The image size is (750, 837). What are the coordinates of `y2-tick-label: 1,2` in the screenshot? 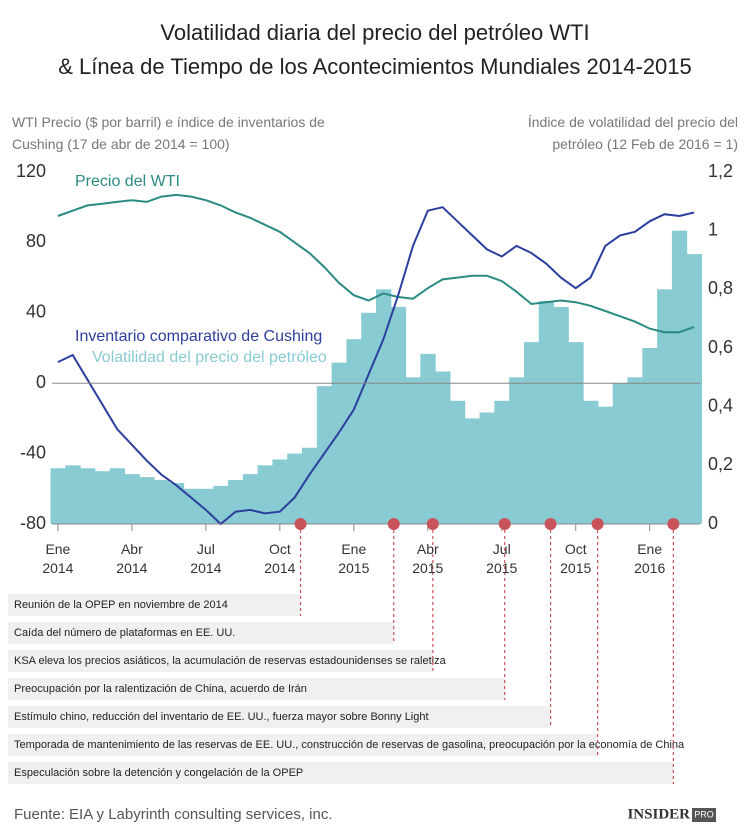 It's located at (720, 171).